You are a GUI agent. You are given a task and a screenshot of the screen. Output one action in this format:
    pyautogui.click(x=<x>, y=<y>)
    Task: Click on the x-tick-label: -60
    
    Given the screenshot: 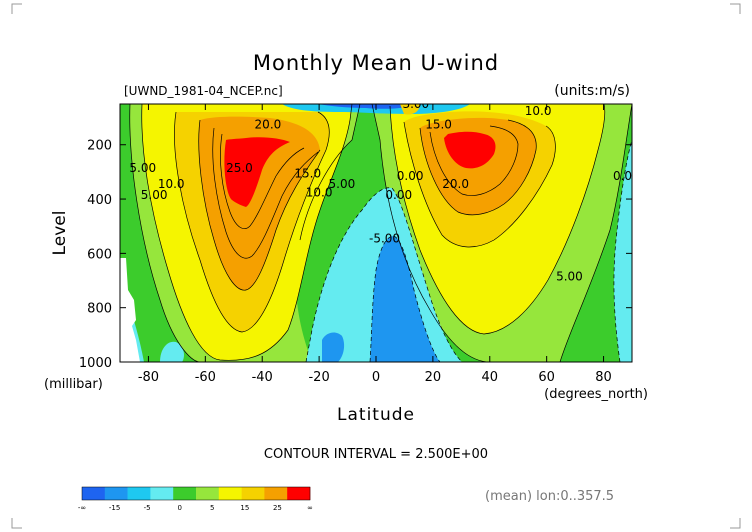 What is the action you would take?
    pyautogui.click(x=205, y=377)
    